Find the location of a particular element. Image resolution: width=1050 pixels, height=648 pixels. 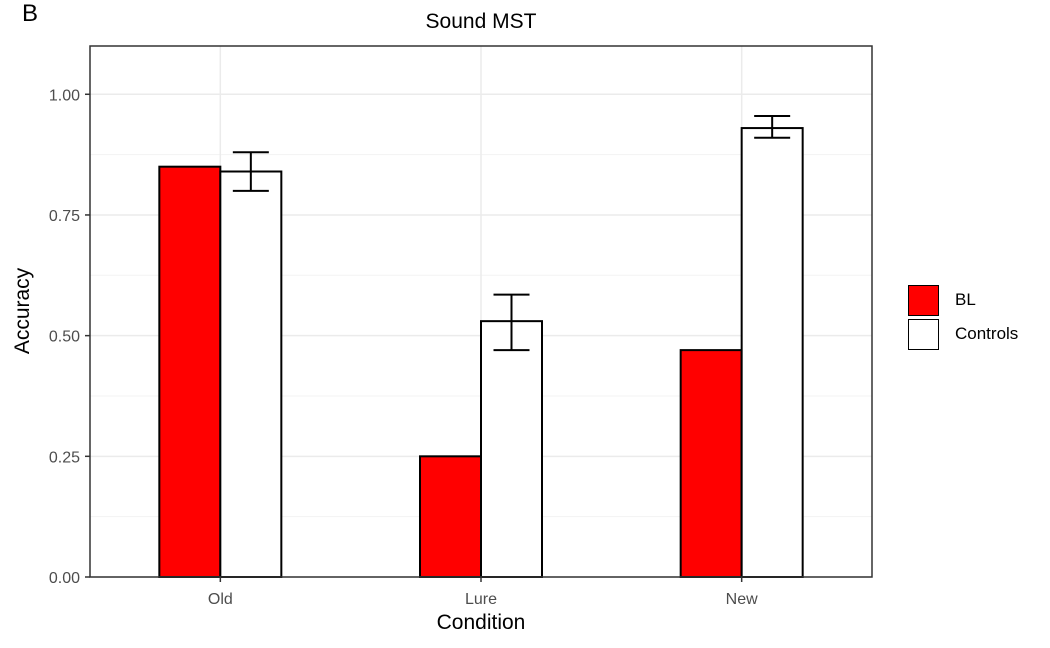

x-tick-label-new: New is located at coordinates (742, 599).